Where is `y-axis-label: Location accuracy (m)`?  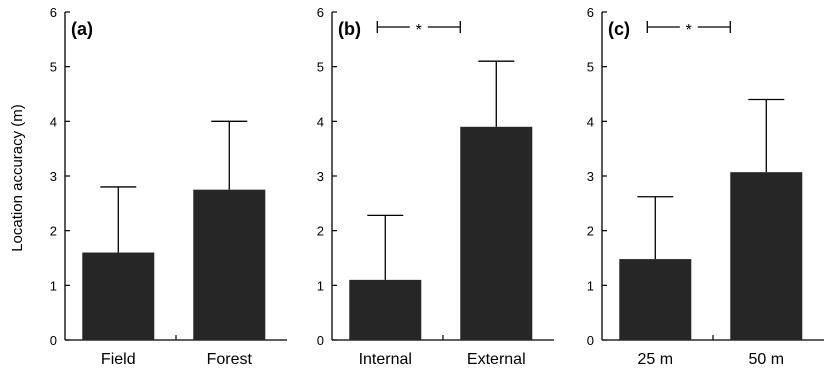 y-axis-label: Location accuracy (m) is located at coordinates (17, 178).